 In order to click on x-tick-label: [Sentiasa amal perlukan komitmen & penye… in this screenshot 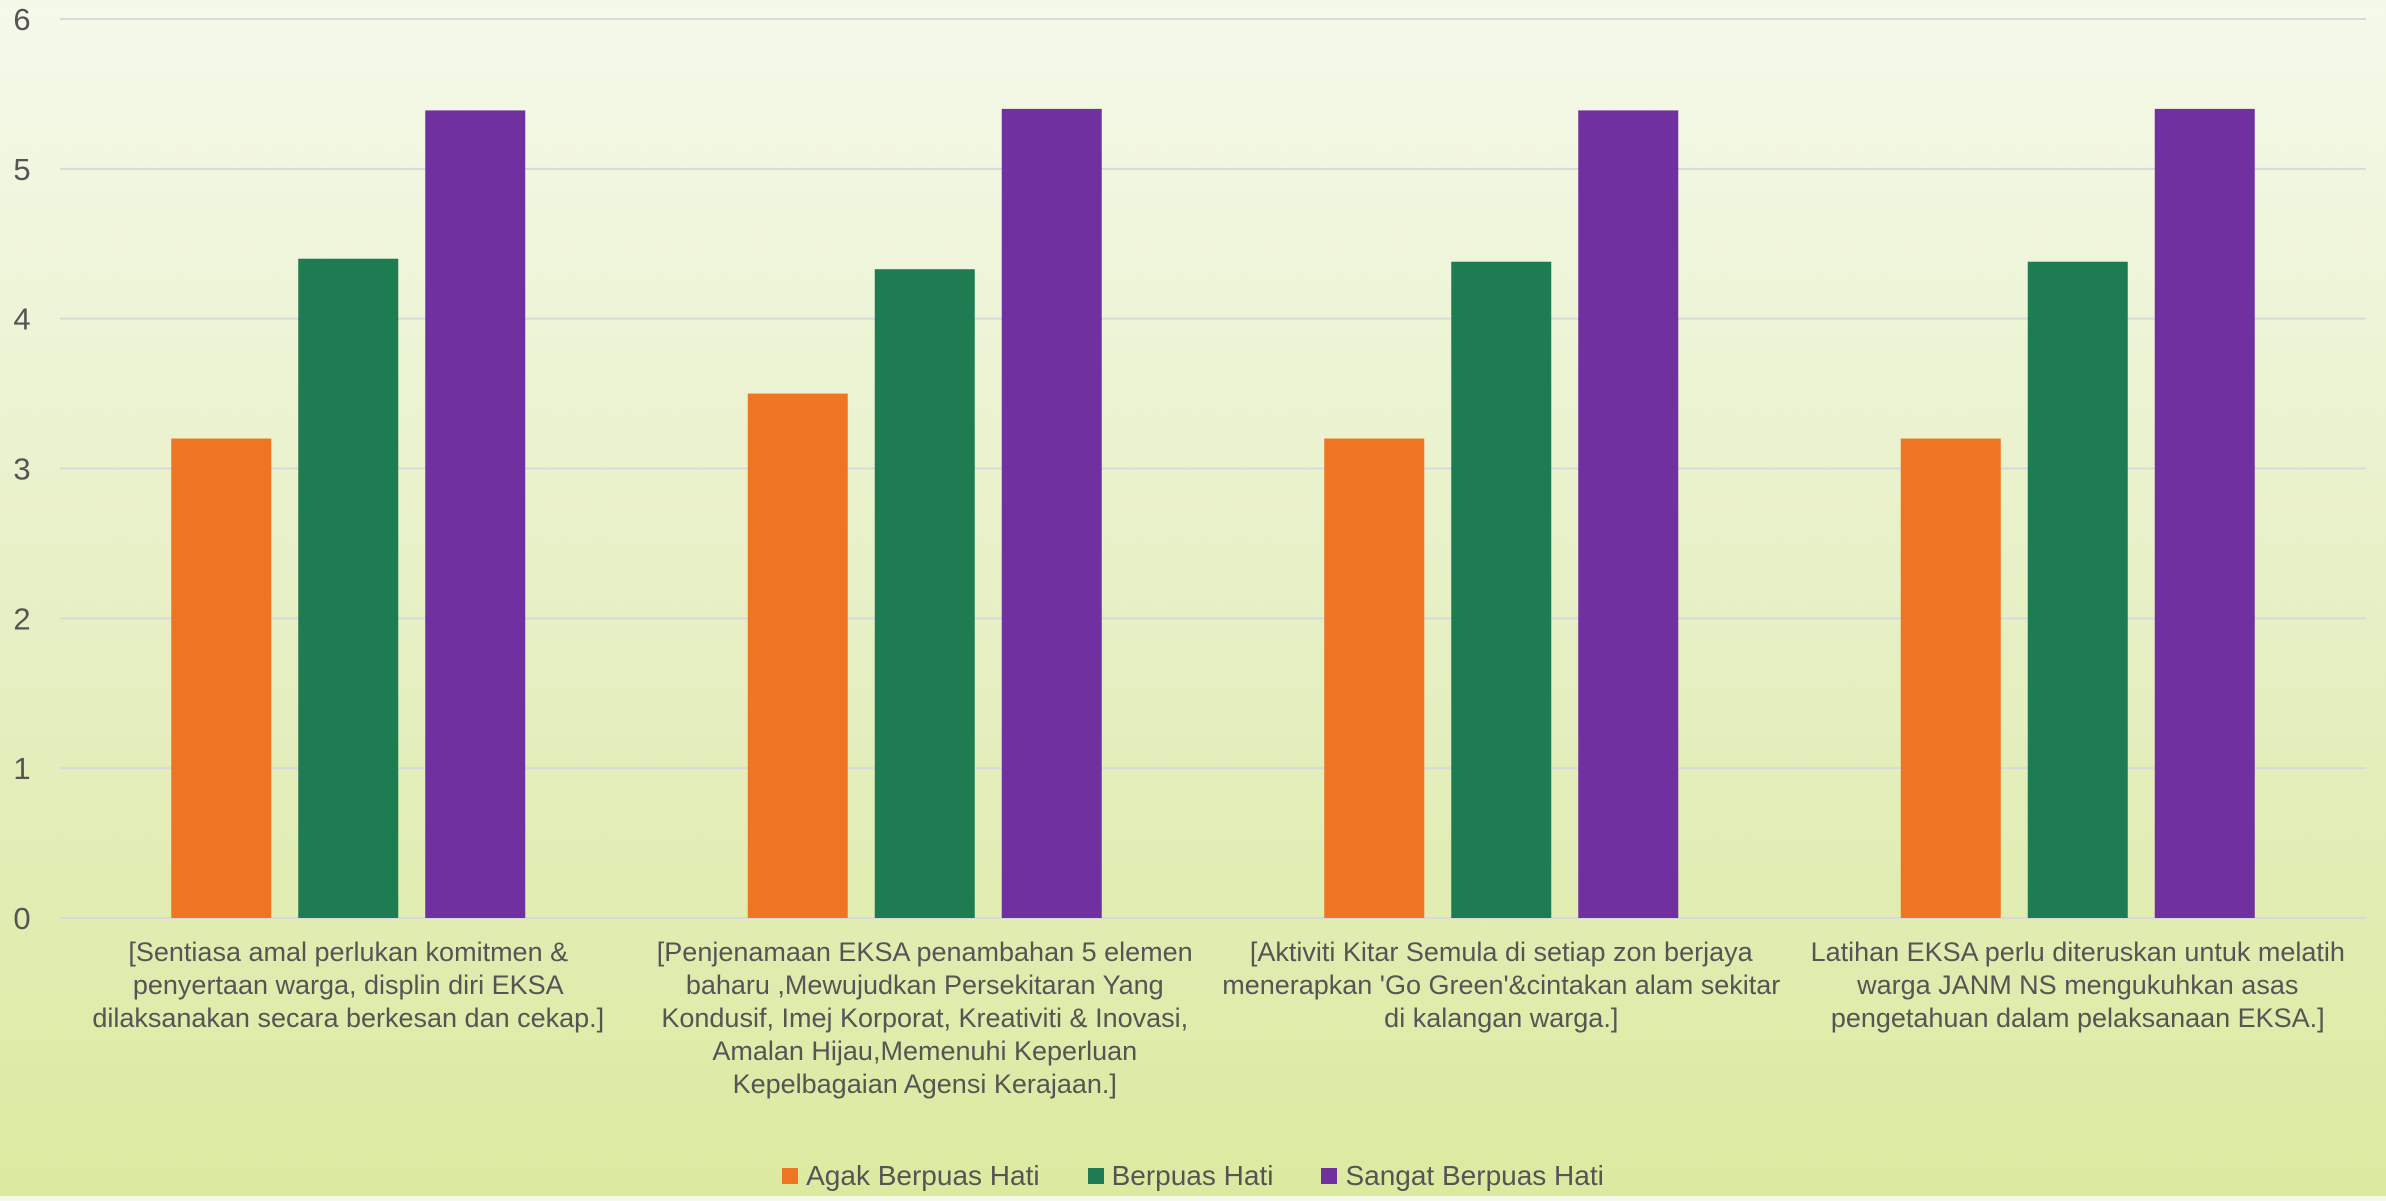, I will do `click(348, 985)`.